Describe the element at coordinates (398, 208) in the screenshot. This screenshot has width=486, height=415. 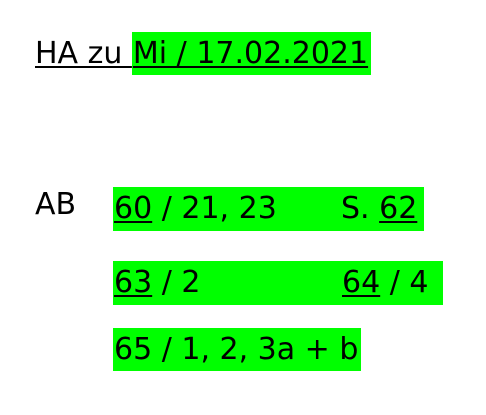
I see `page-number: 62` at that location.